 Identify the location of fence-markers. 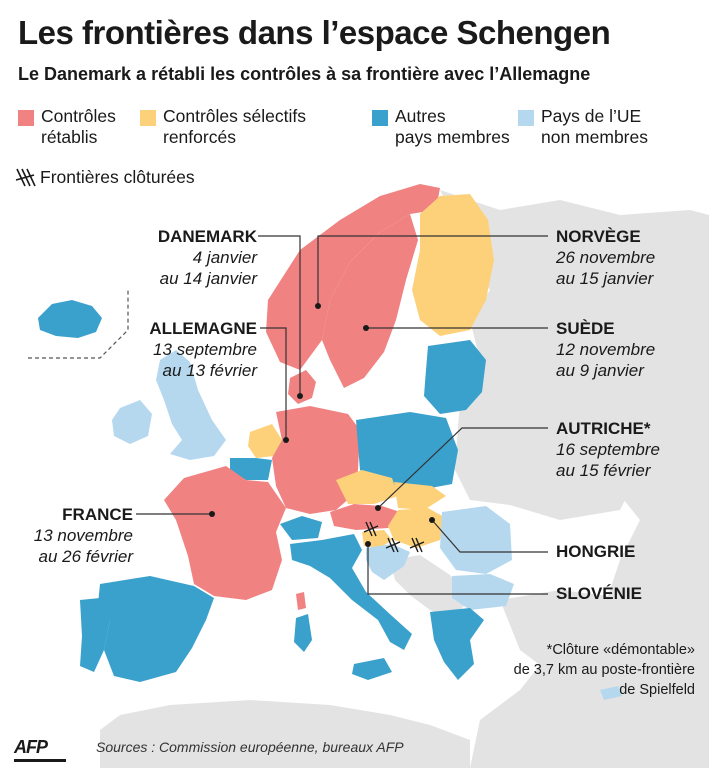
(394, 537).